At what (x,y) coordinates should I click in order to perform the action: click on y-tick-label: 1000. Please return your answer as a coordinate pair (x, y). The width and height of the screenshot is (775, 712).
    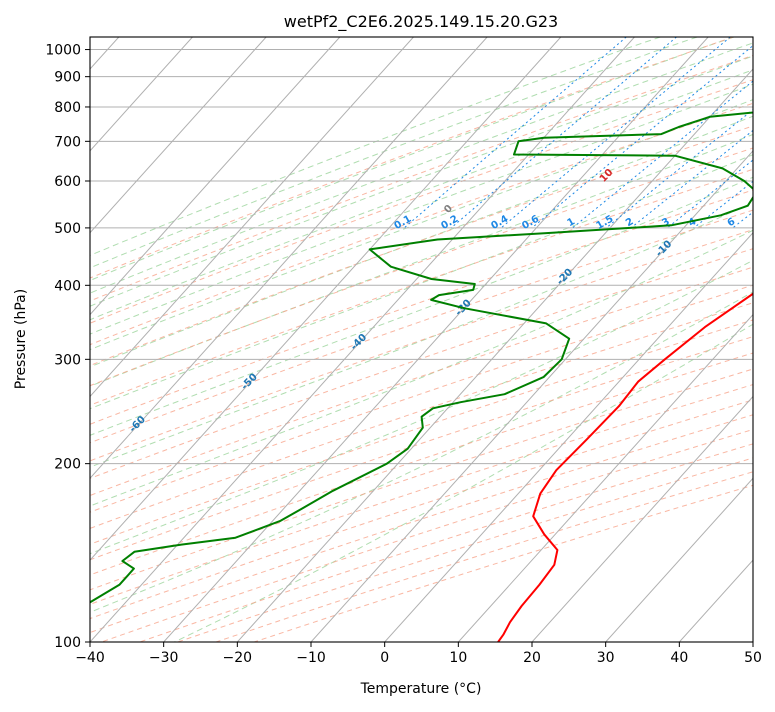
    Looking at the image, I should click on (63, 51).